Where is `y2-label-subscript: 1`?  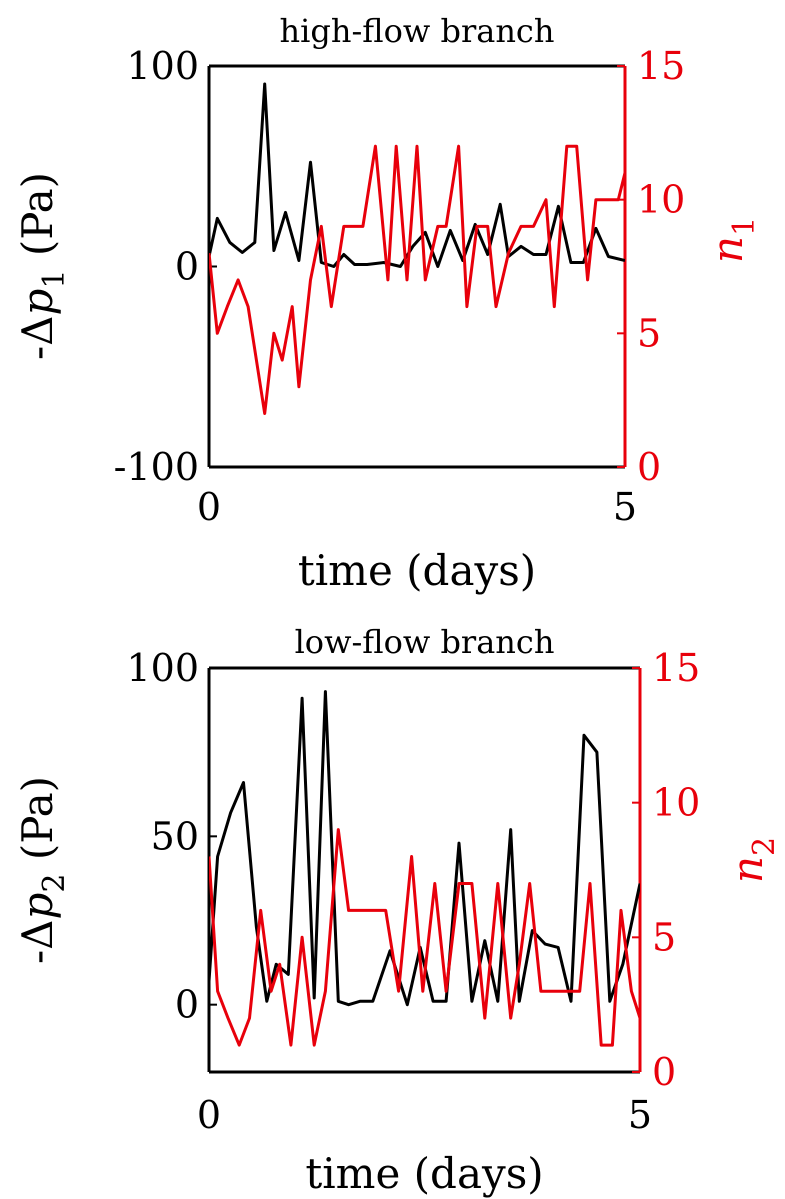
y2-label-subscript: 1 is located at coordinates (744, 226).